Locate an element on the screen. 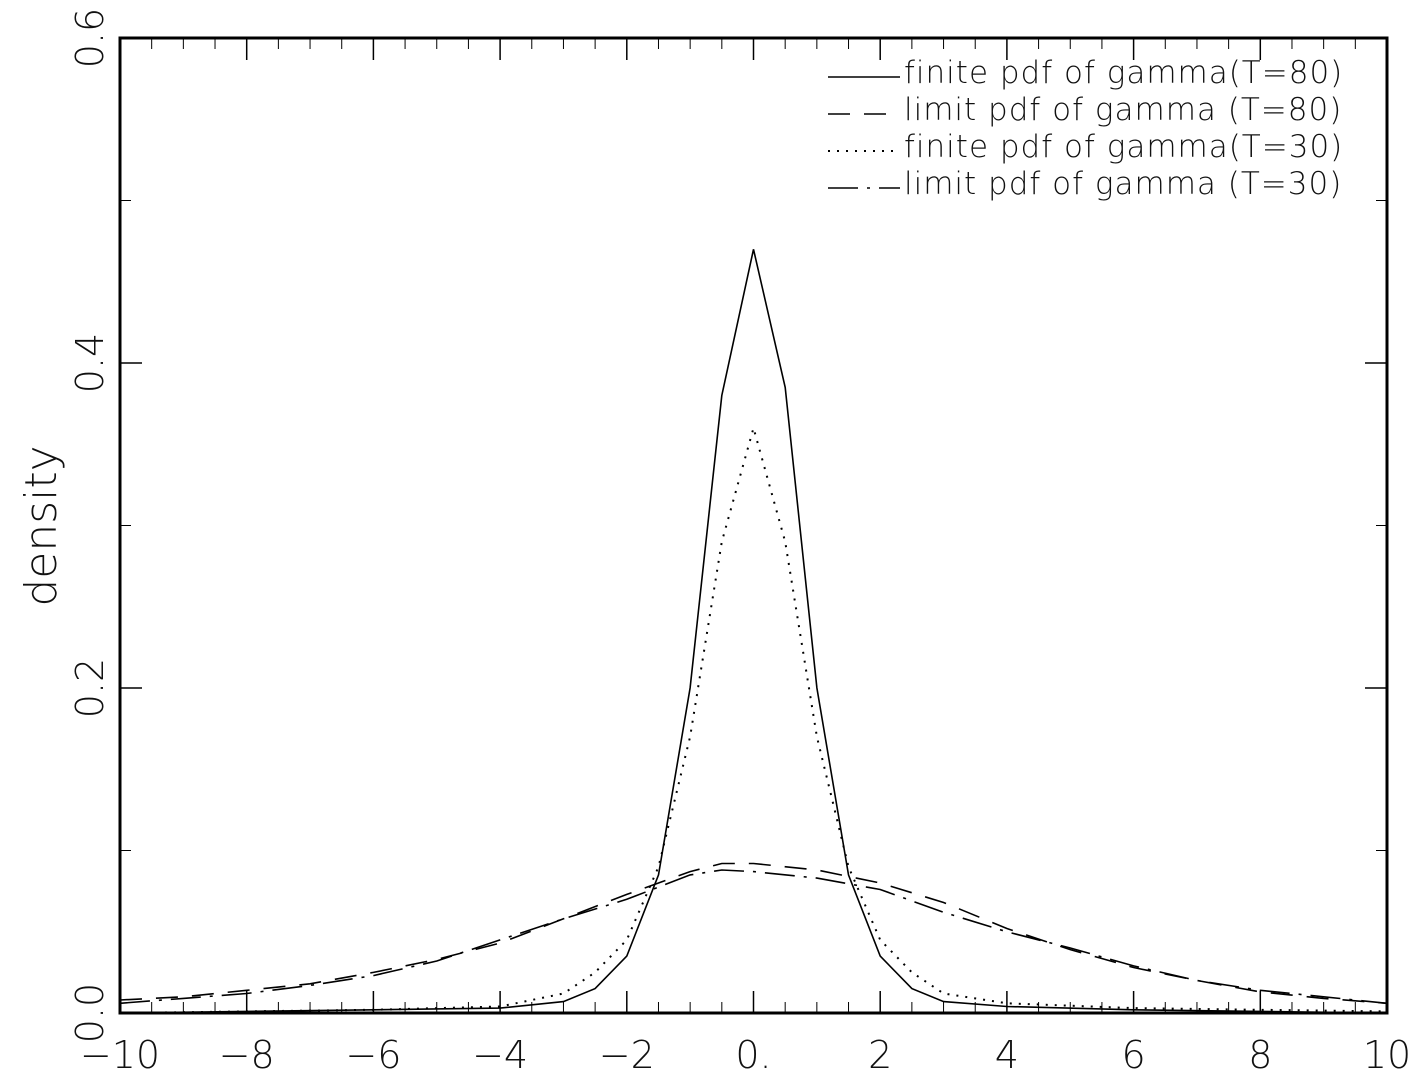  y-tick-label: 0.2 is located at coordinates (90, 688).